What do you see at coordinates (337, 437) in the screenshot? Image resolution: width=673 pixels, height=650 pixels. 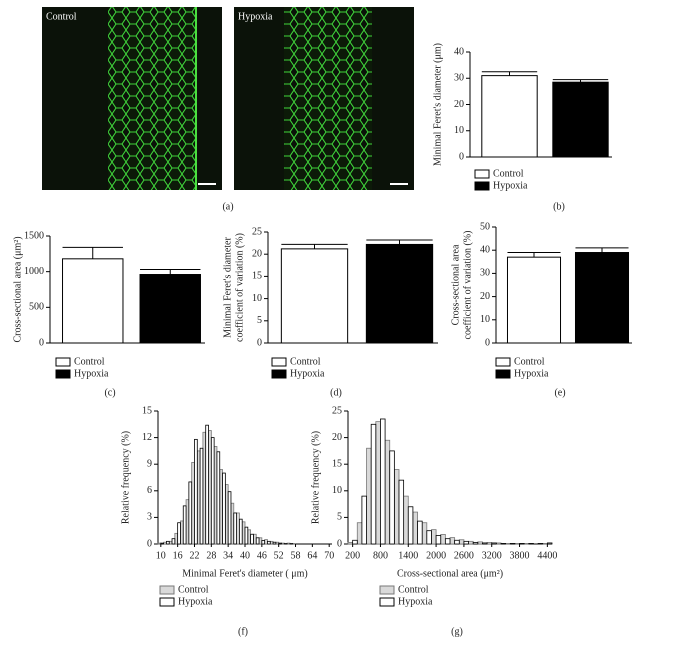 I see `y-tick-label: 20` at bounding box center [337, 437].